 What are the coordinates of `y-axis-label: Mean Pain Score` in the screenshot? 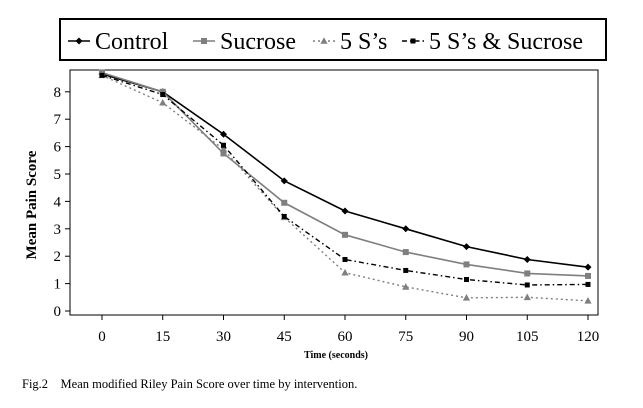 It's located at (32, 204).